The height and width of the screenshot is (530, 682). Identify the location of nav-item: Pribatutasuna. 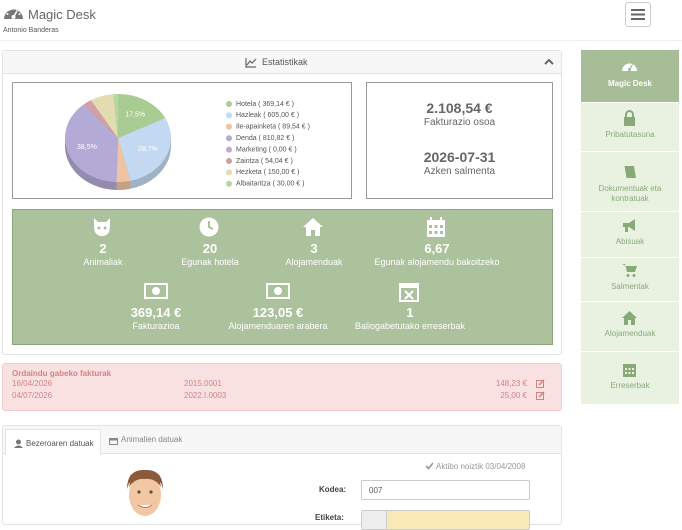
(630, 127).